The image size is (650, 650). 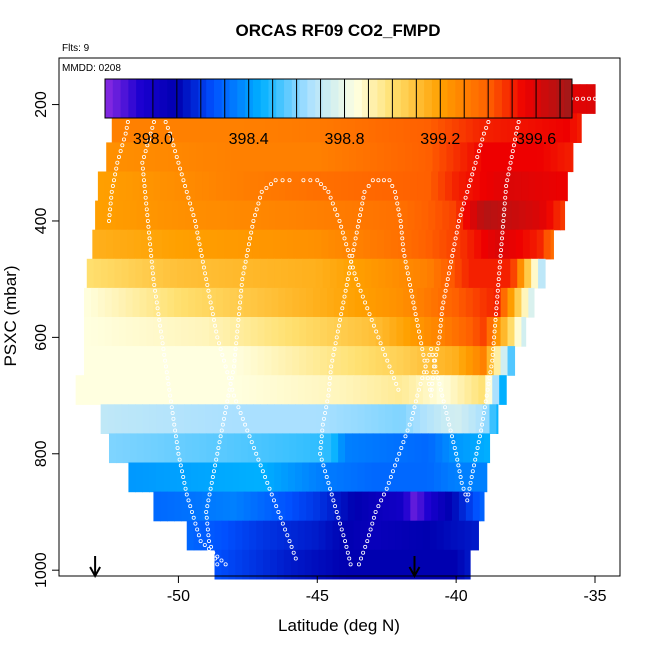 I want to click on y-tick-label: 800, so click(x=41, y=453).